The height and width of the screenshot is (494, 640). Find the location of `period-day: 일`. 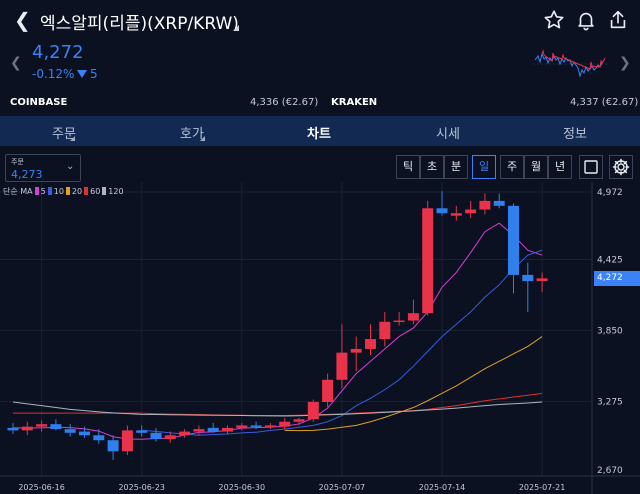

period-day: 일 is located at coordinates (484, 167).